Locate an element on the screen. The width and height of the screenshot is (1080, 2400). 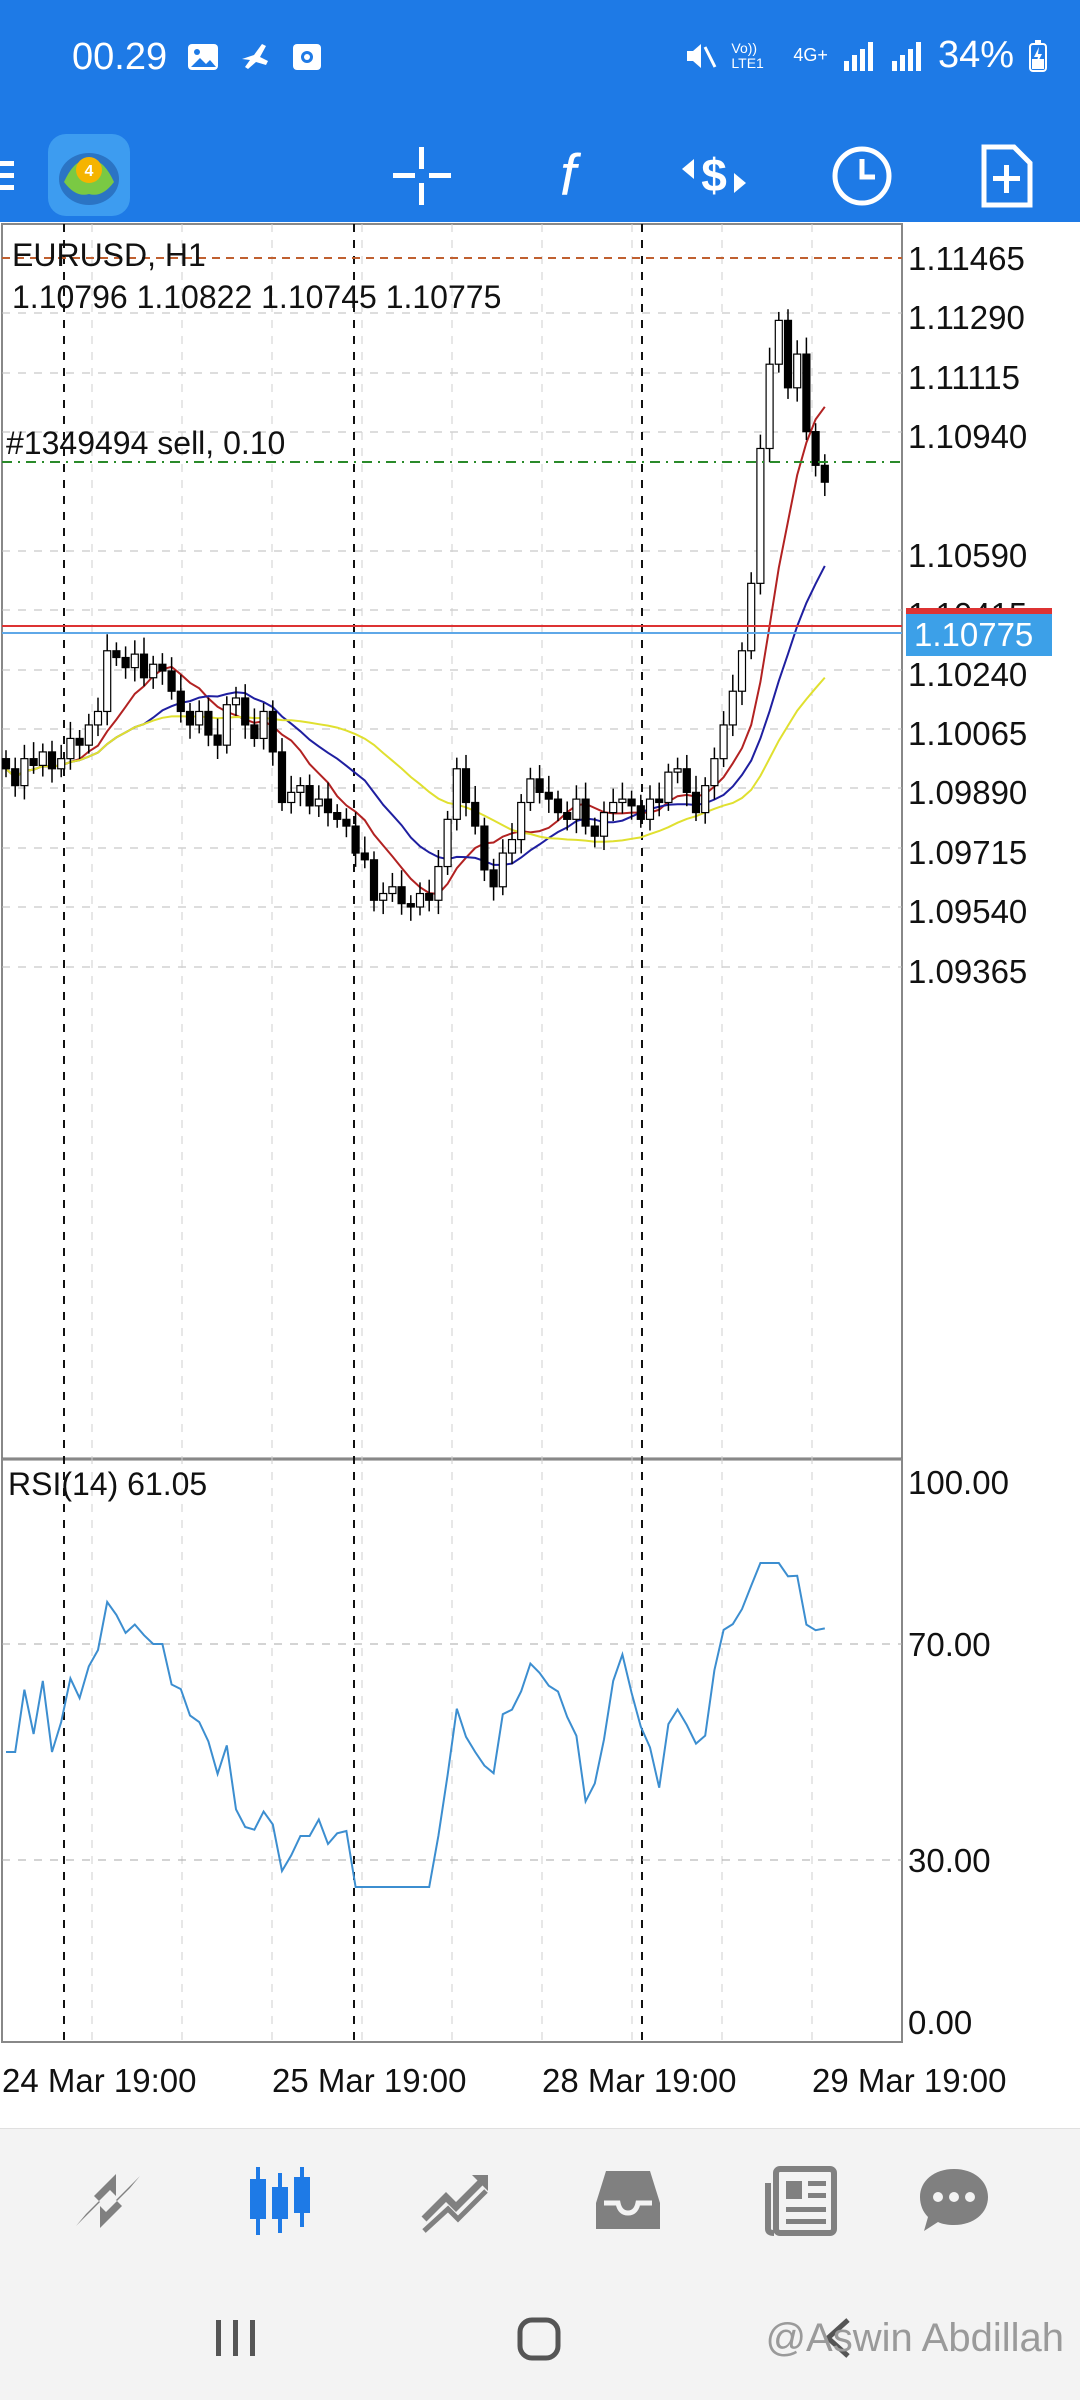
bottom-navigation is located at coordinates (540, 2198).